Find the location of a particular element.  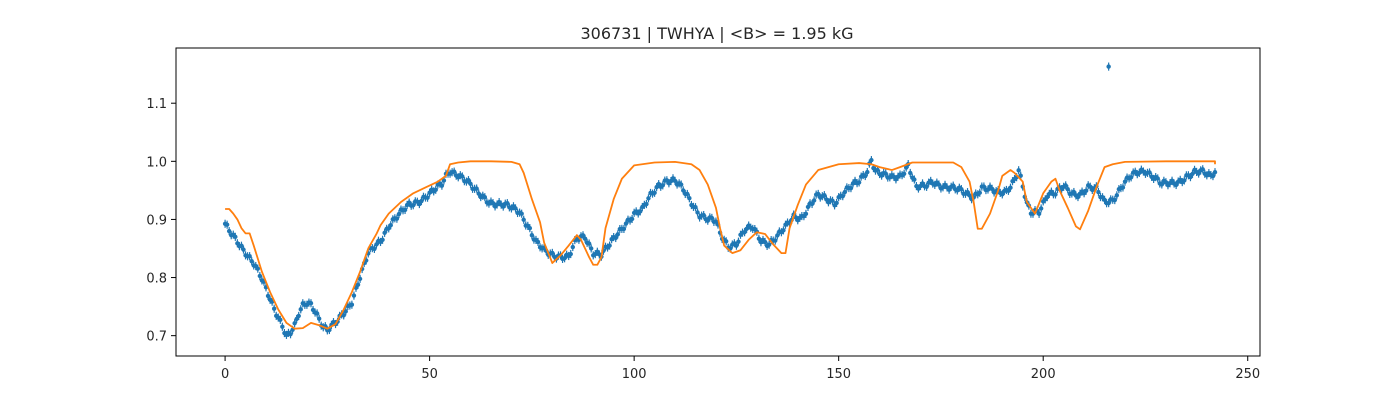

y-tick-label: 0.8 is located at coordinates (156, 279).